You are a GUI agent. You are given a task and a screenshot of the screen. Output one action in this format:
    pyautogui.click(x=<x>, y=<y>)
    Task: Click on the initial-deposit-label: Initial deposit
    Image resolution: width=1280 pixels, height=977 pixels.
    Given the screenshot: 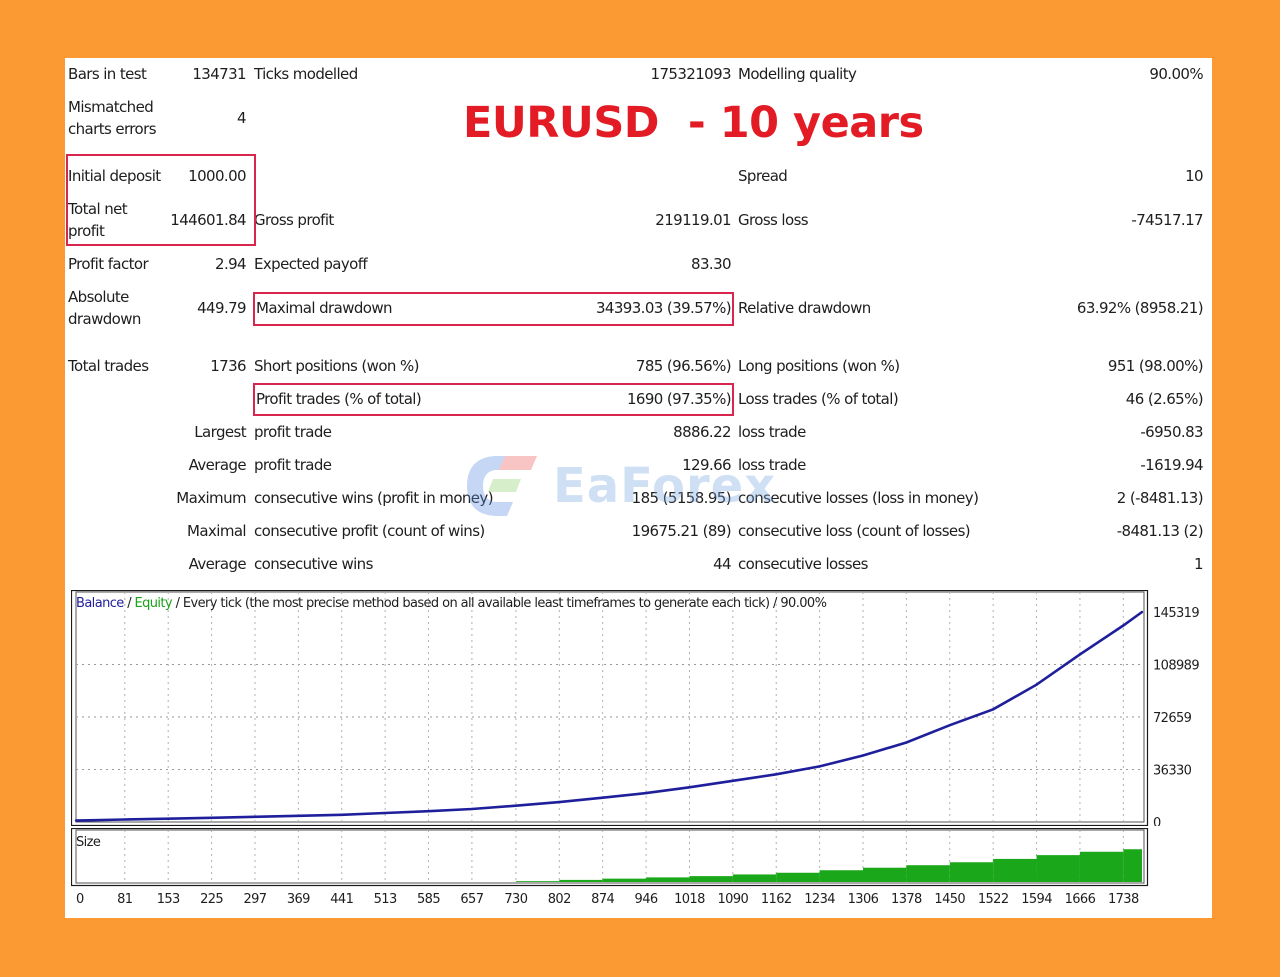 What is the action you would take?
    pyautogui.click(x=114, y=176)
    